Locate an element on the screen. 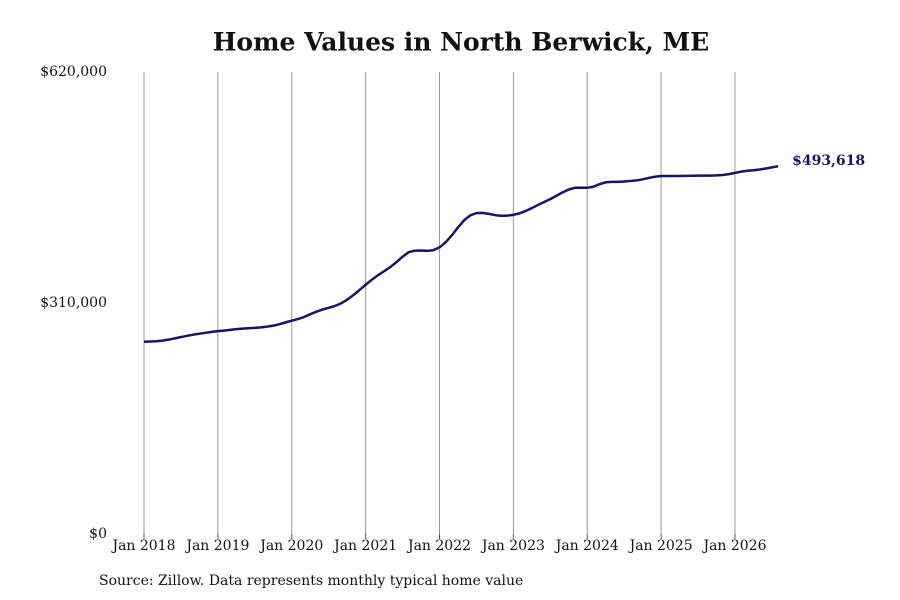  x-tick-label: Jan 2023 is located at coordinates (512, 546).